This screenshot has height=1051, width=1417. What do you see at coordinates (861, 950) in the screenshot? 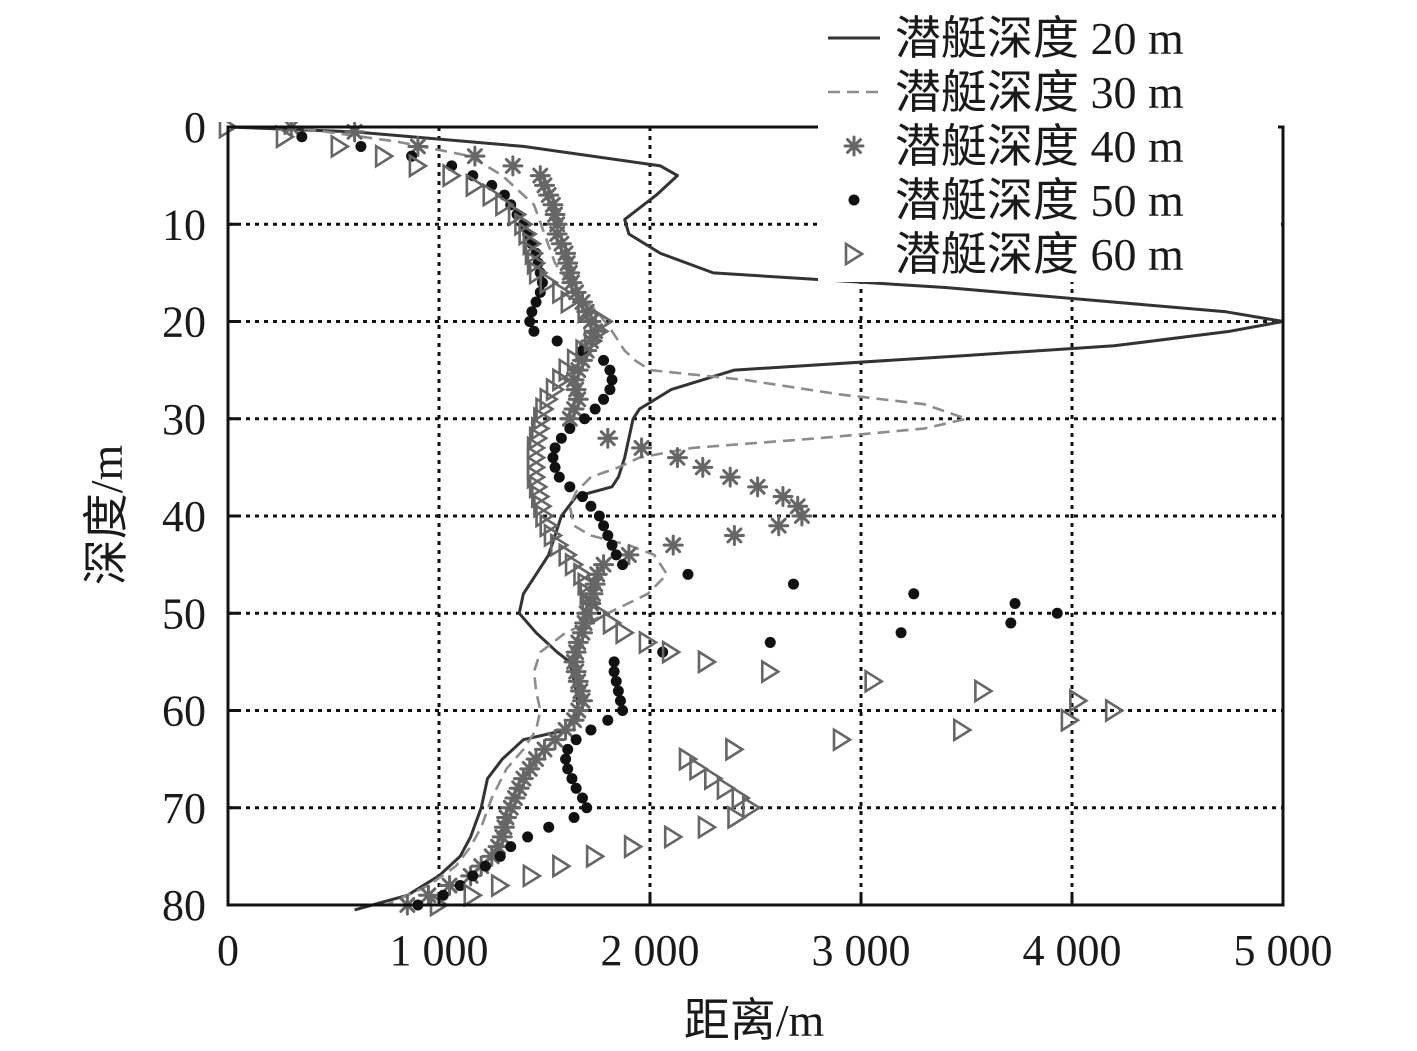
I see `x-tick-label: 3 000` at bounding box center [861, 950].